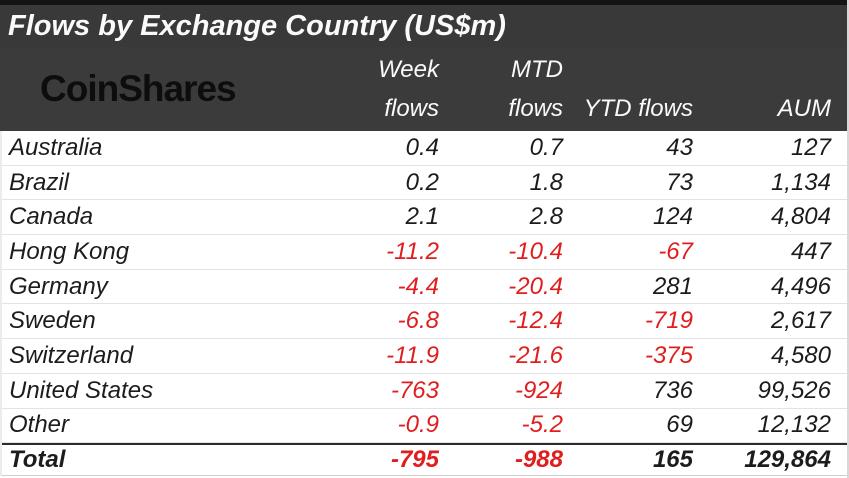 Image resolution: width=849 pixels, height=478 pixels. Describe the element at coordinates (679, 147) in the screenshot. I see `ytd-flows-cell: 43` at that location.